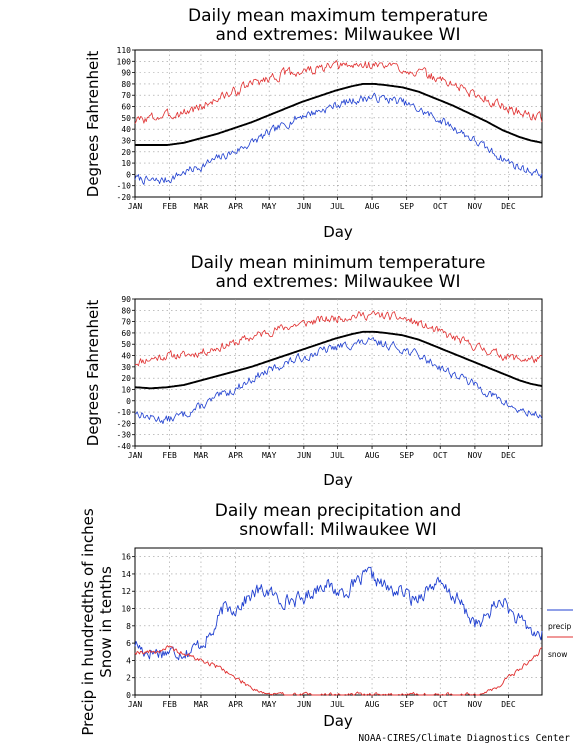 Image resolution: width=576 pixels, height=745 pixels. Describe the element at coordinates (338, 670) in the screenshot. I see `snow-series-line` at that location.